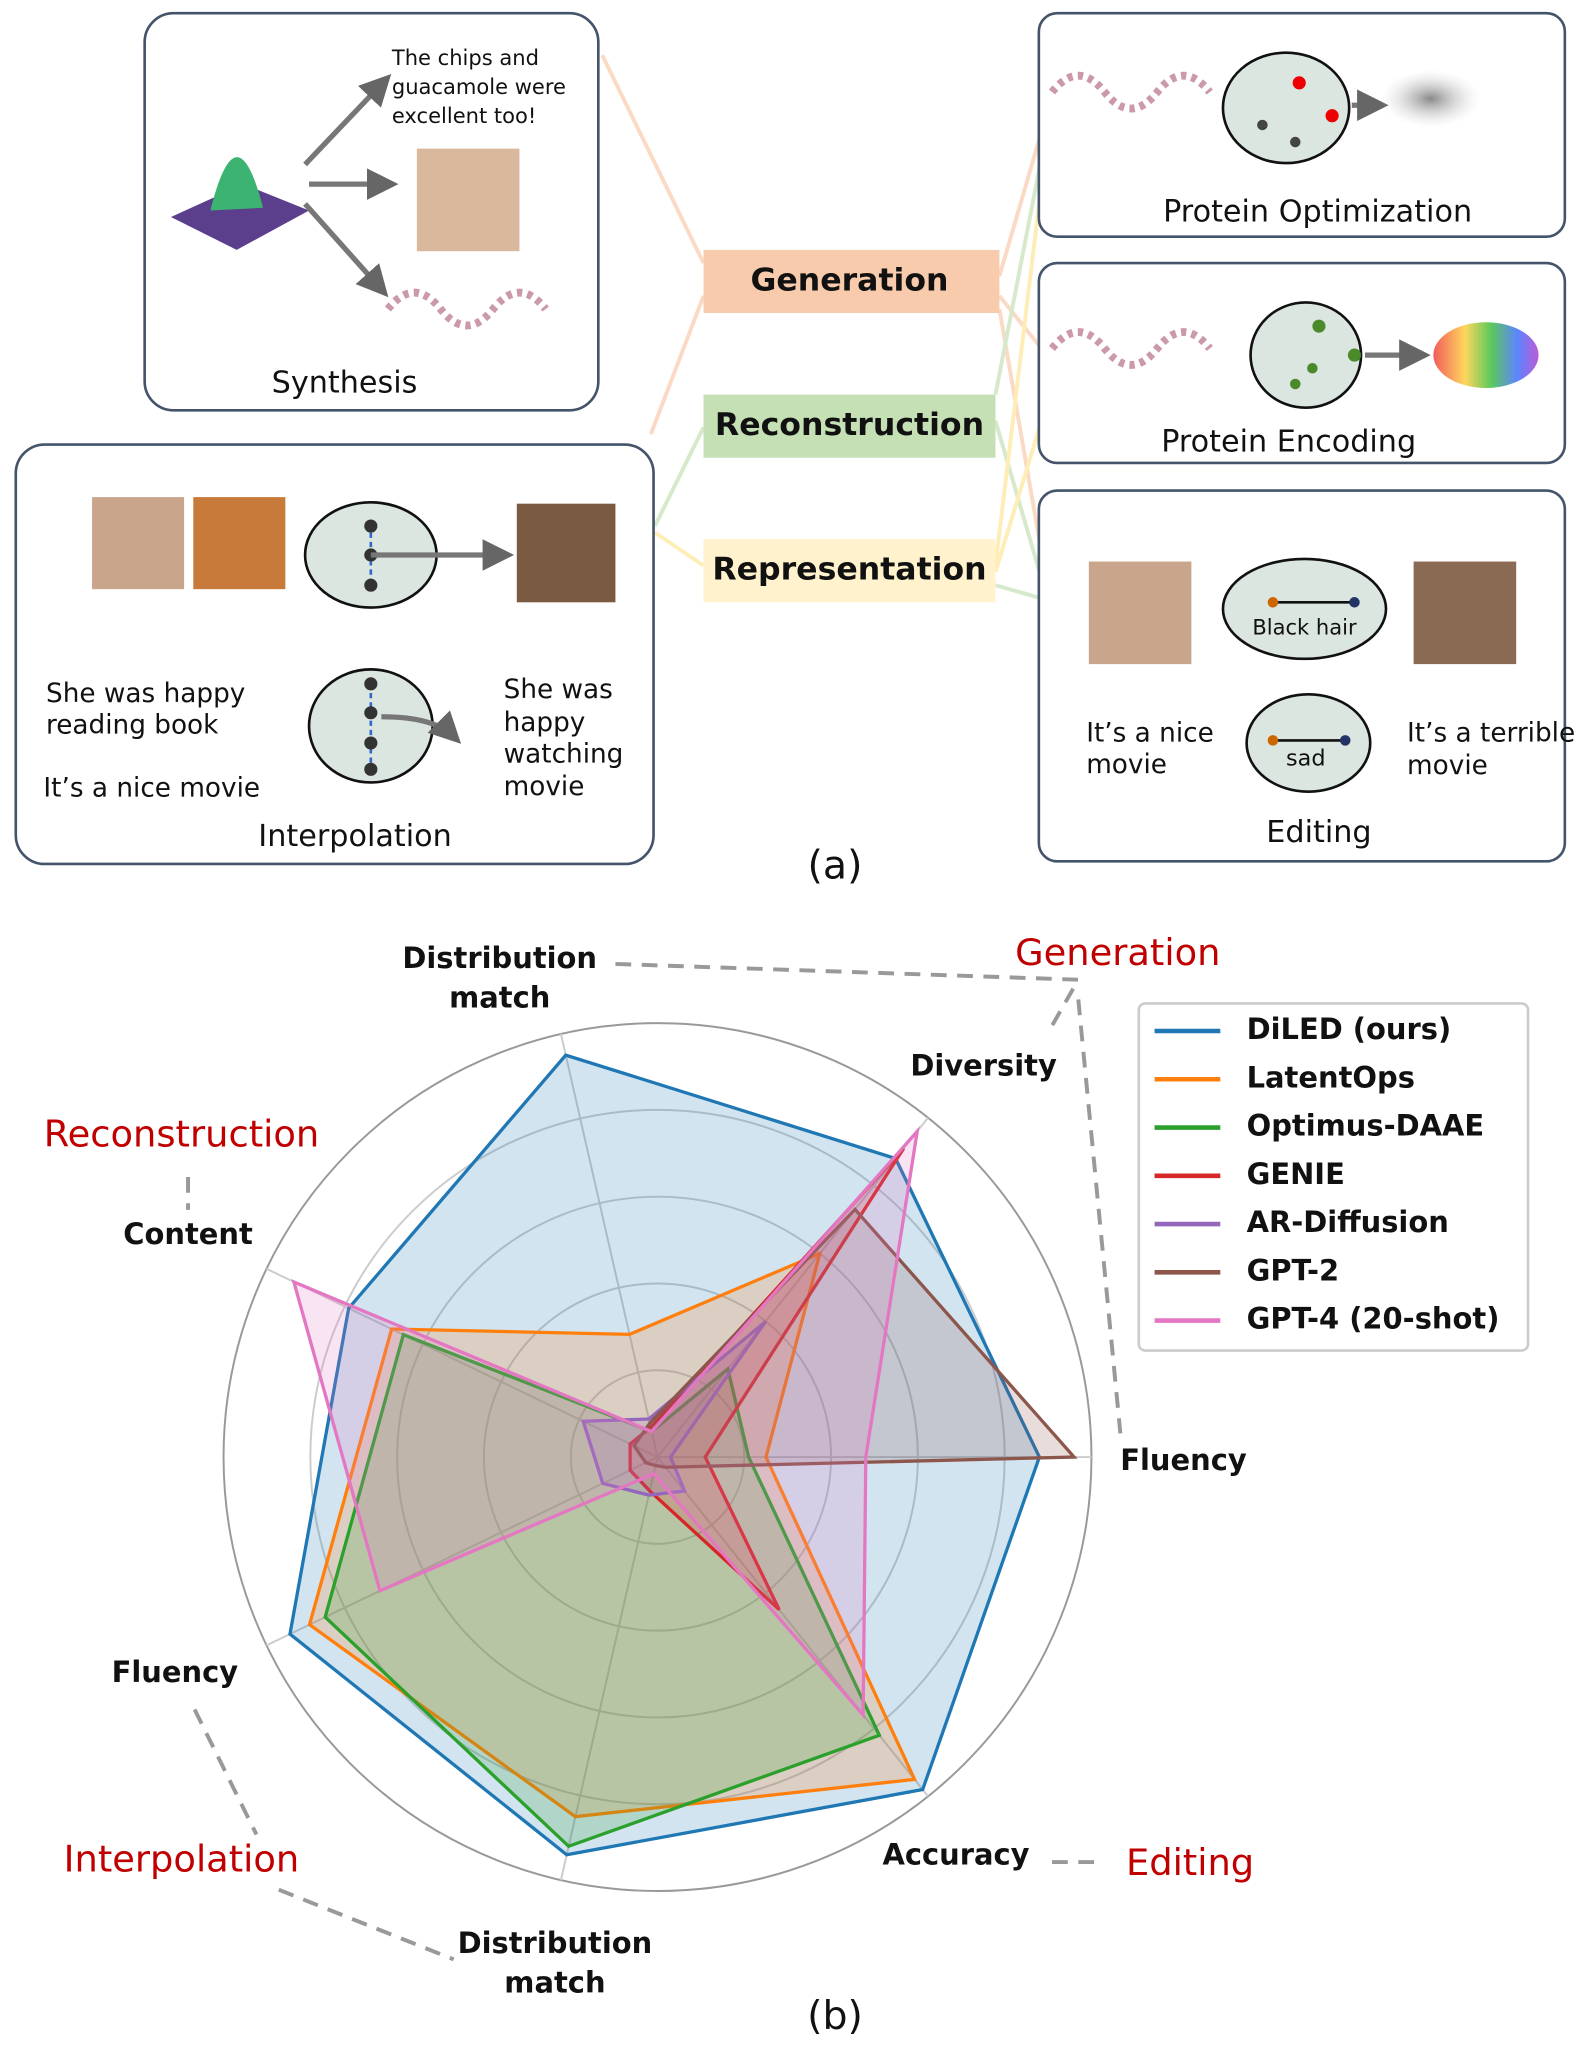 This screenshot has height=2062, width=1578. Describe the element at coordinates (1348, 1222) in the screenshot. I see `legend-label: AR-Diffusion` at that location.